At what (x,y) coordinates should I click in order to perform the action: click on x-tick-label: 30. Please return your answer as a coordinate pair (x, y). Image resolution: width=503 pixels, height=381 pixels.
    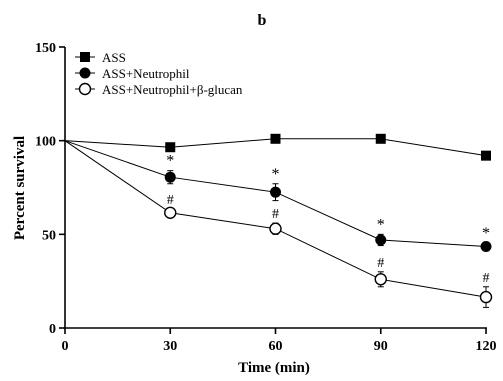
    Looking at the image, I should click on (170, 346).